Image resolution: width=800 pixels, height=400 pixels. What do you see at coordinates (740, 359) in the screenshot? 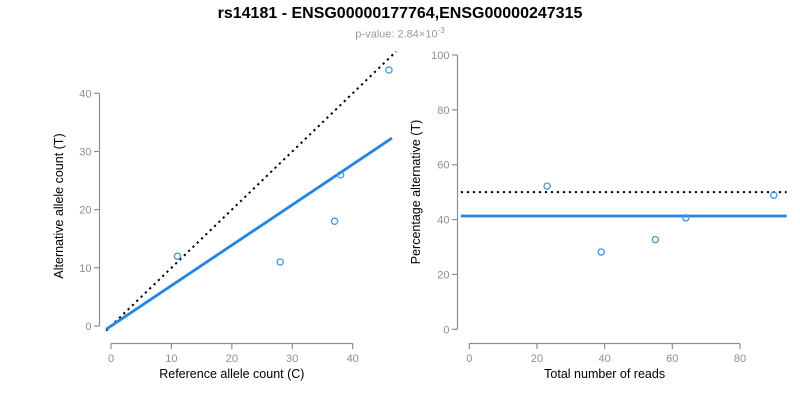
I see `x-tick-label: 80` at bounding box center [740, 359].